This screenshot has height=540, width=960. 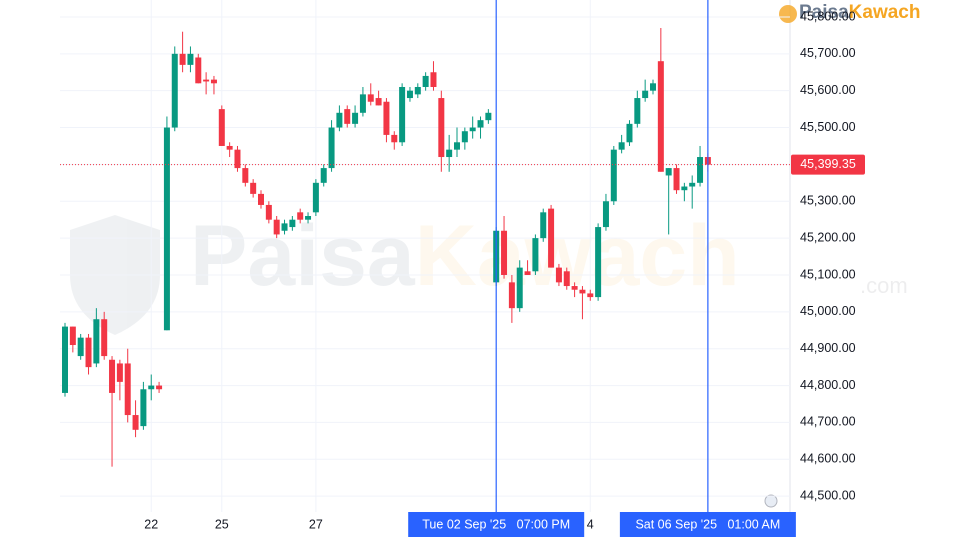 I want to click on x-tick-label: 25, so click(x=222, y=524).